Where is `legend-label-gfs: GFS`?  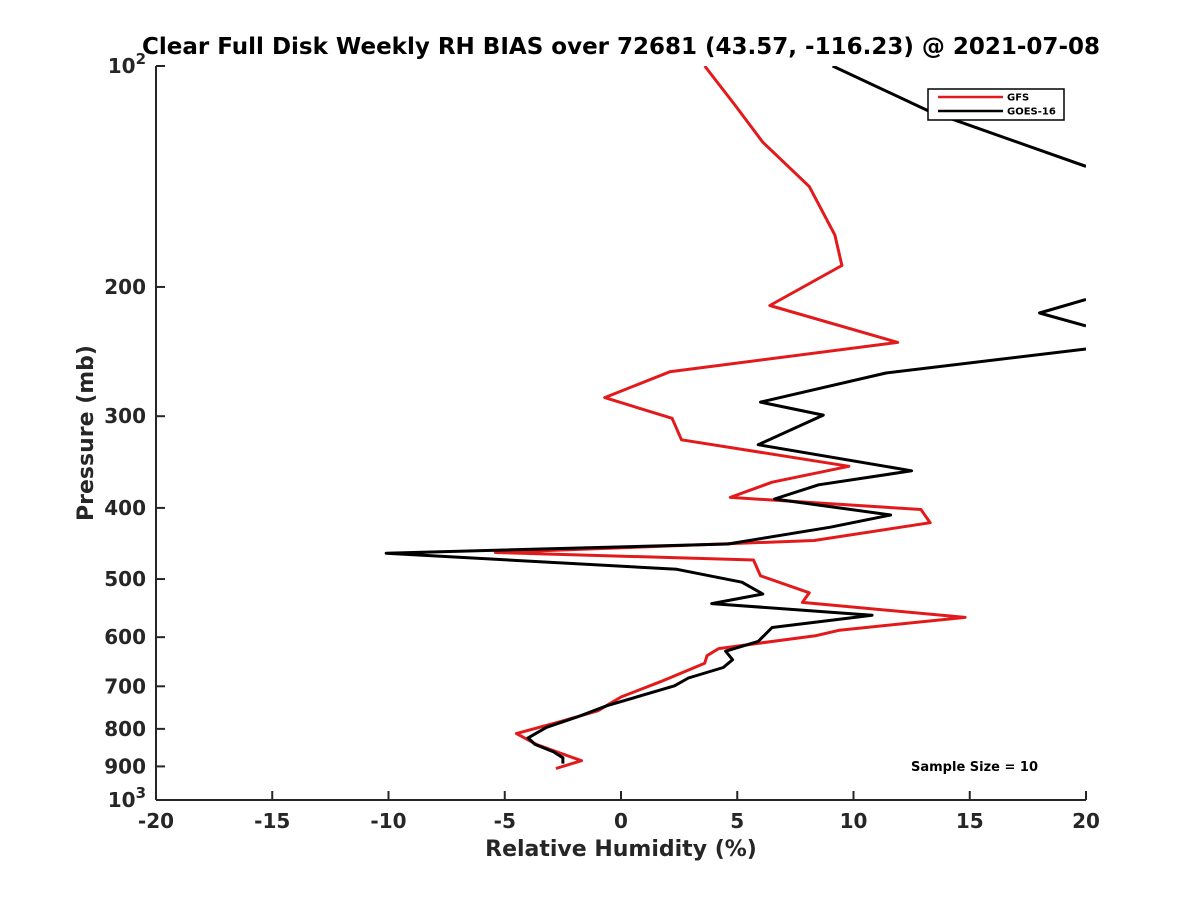
legend-label-gfs: GFS is located at coordinates (1018, 98).